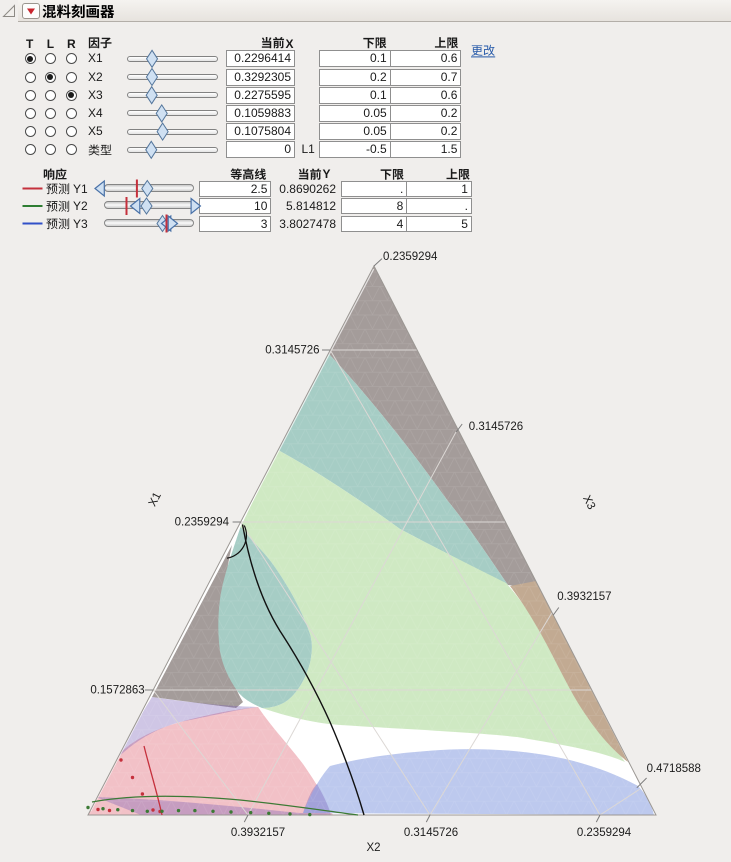 Image resolution: width=731 pixels, height=862 pixels. I want to click on svg-text: X2, so click(373, 848).